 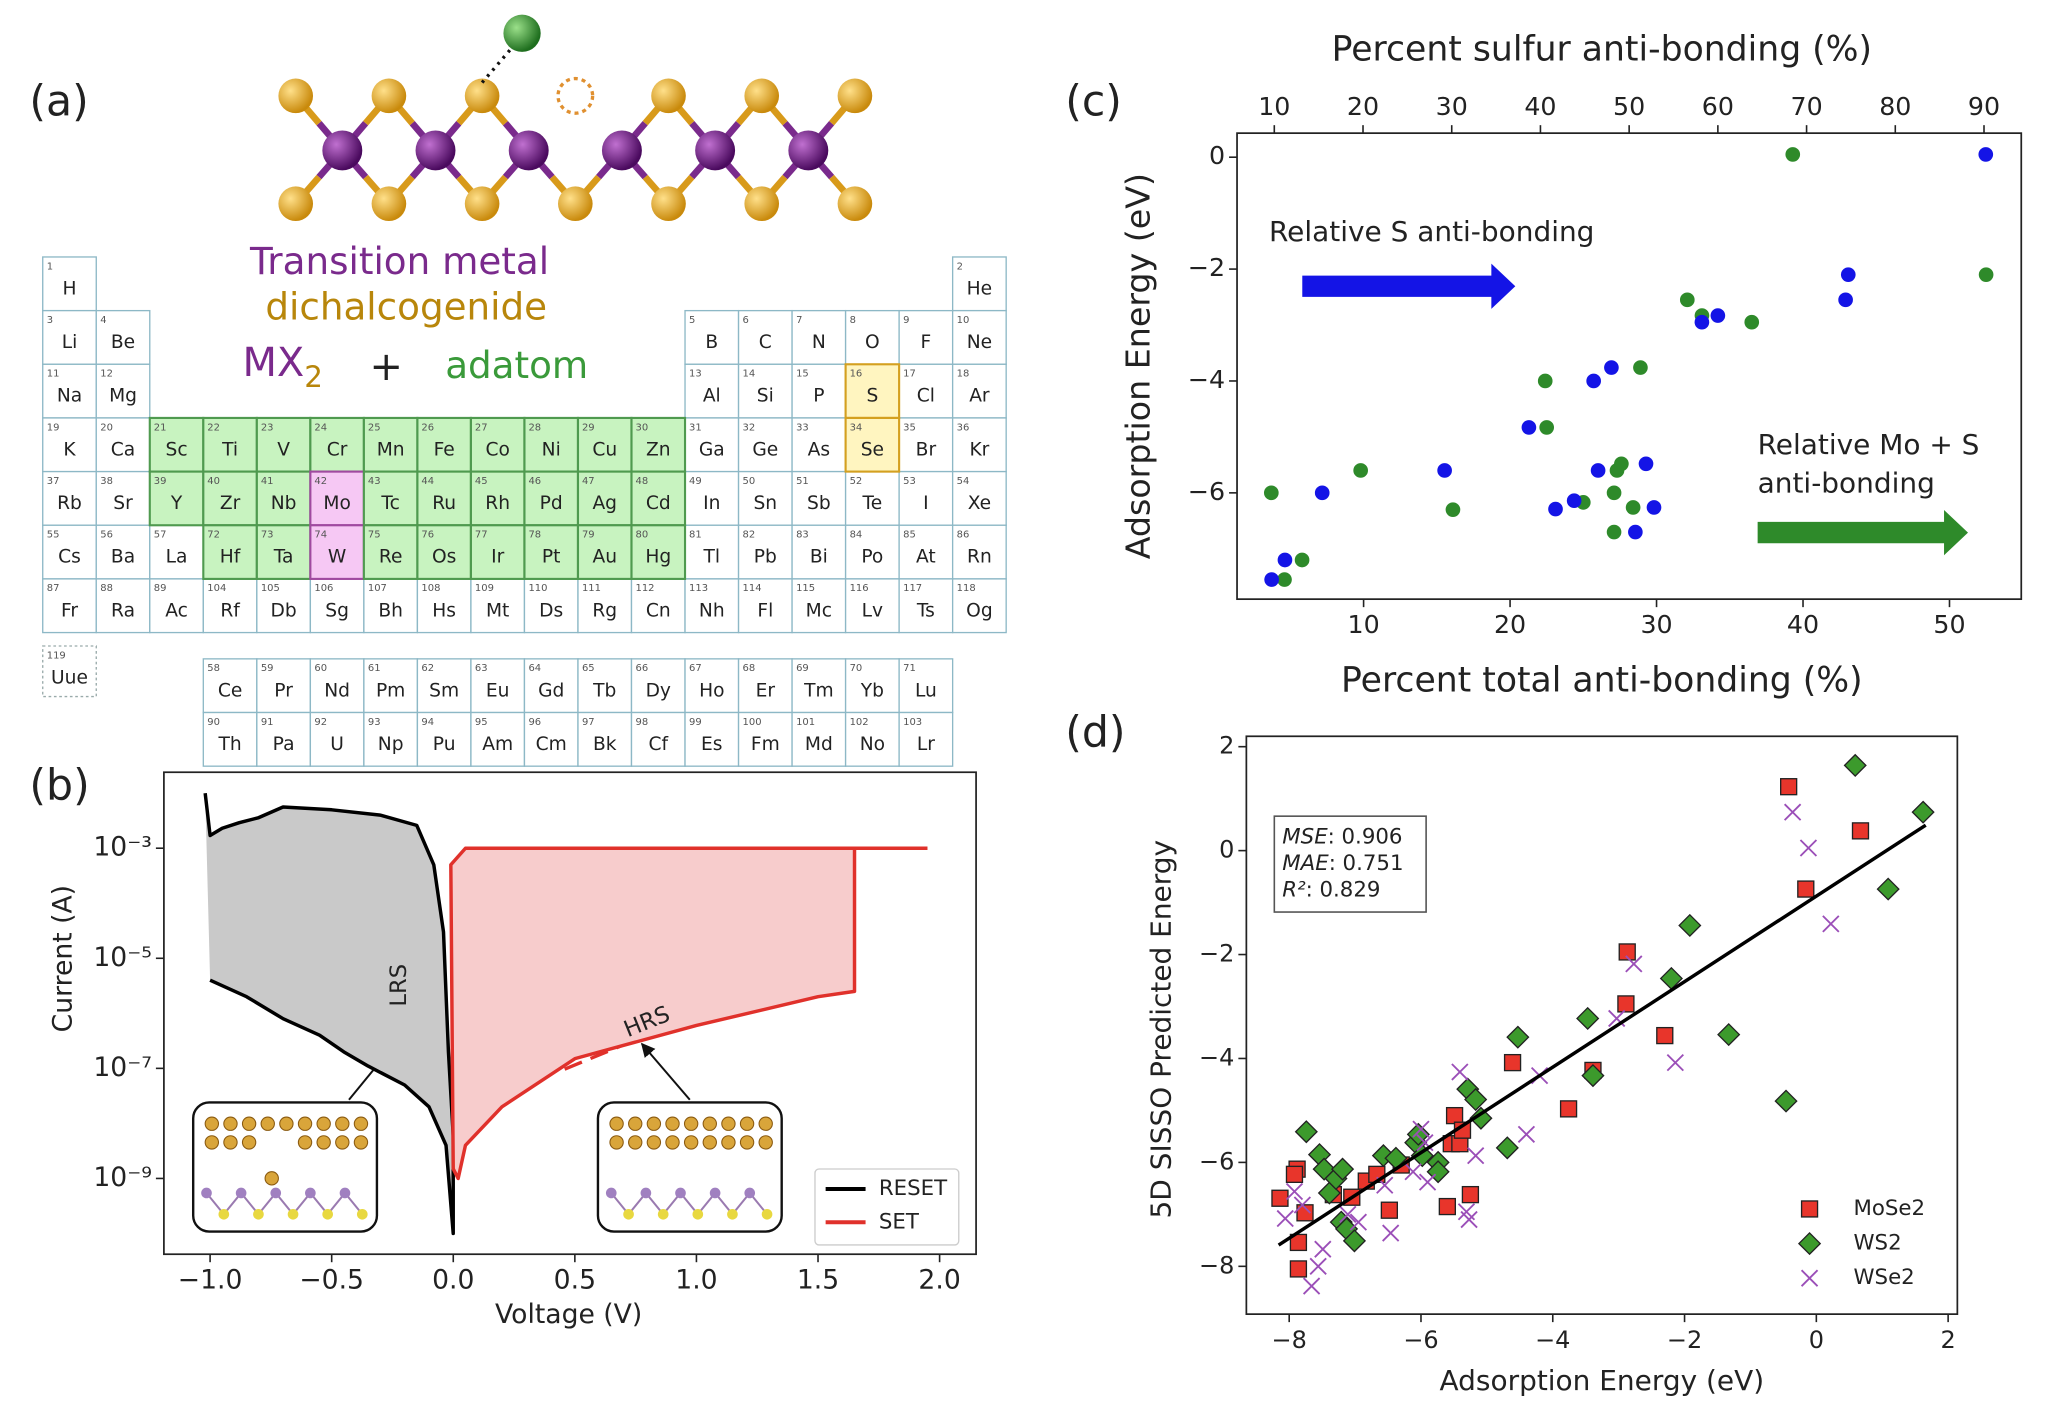 I want to click on element-symbol: Rh, so click(x=497, y=503).